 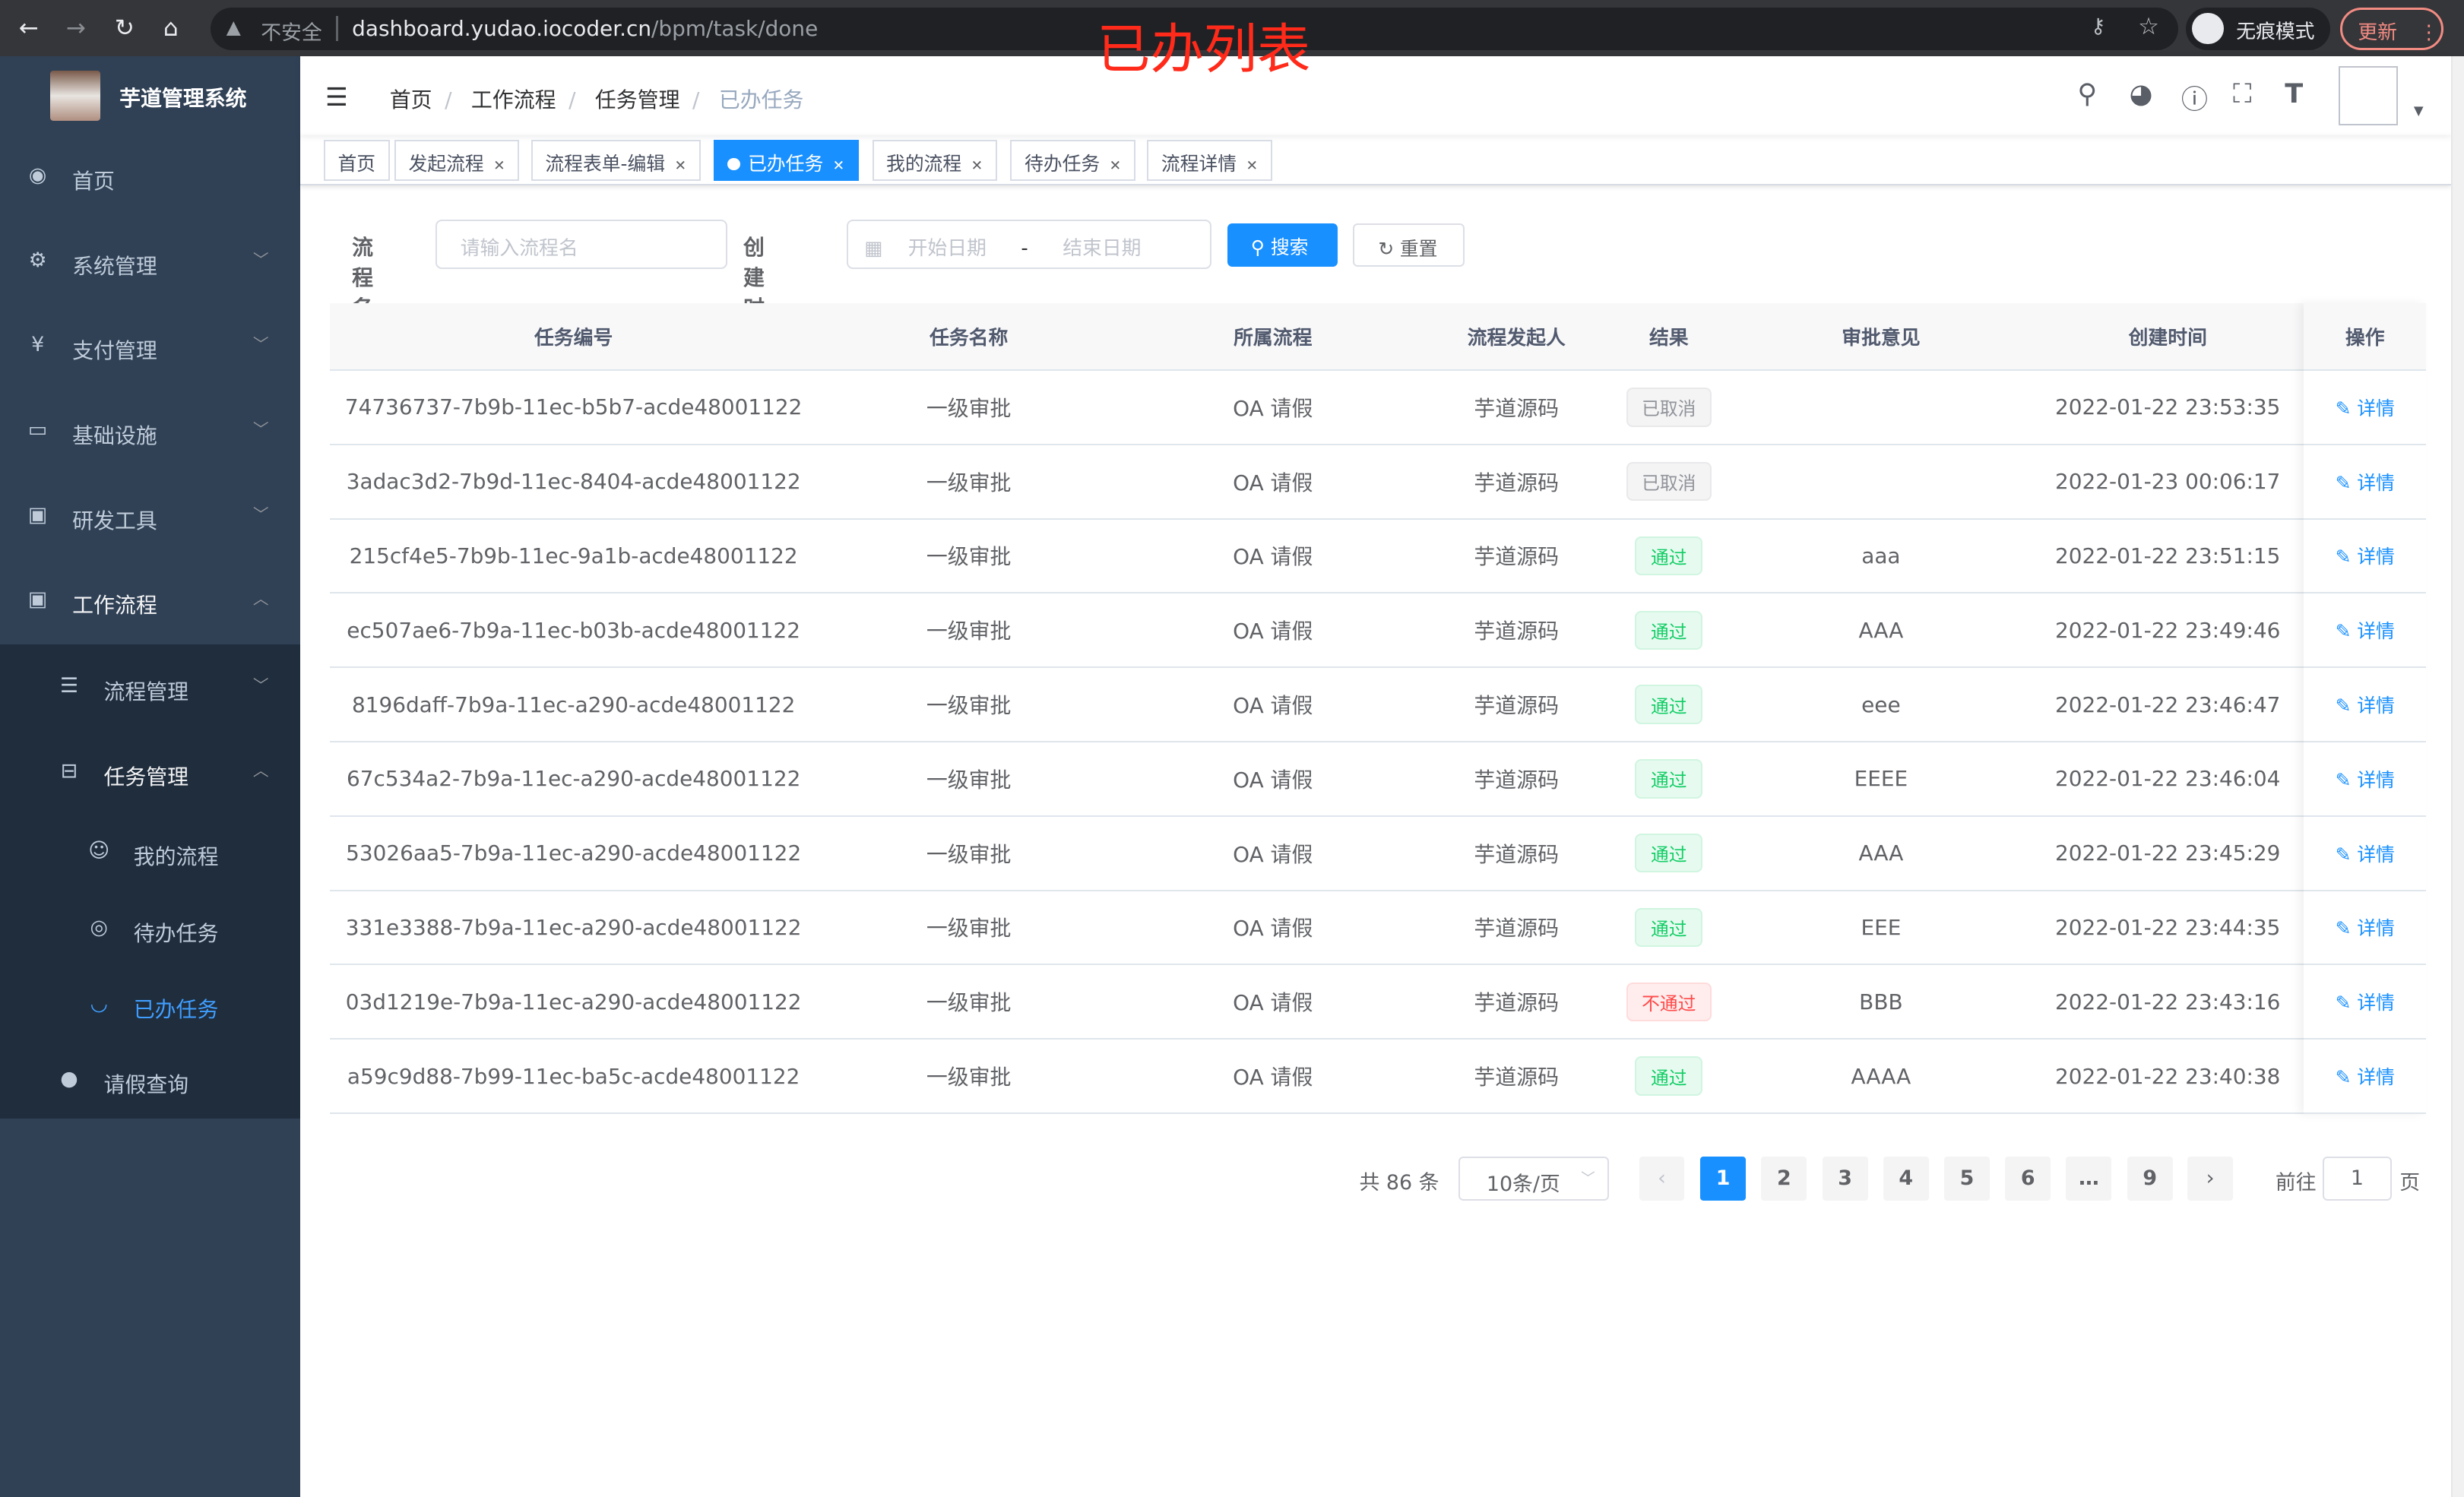 I want to click on sidebar-item-leave: ● 请假查询, so click(x=150, y=1081).